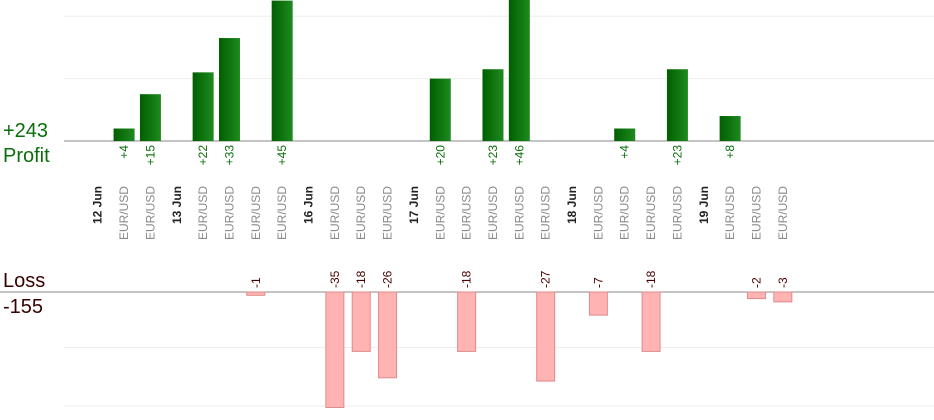 This screenshot has width=934, height=420. I want to click on date-label: 17 Jun, so click(414, 205).